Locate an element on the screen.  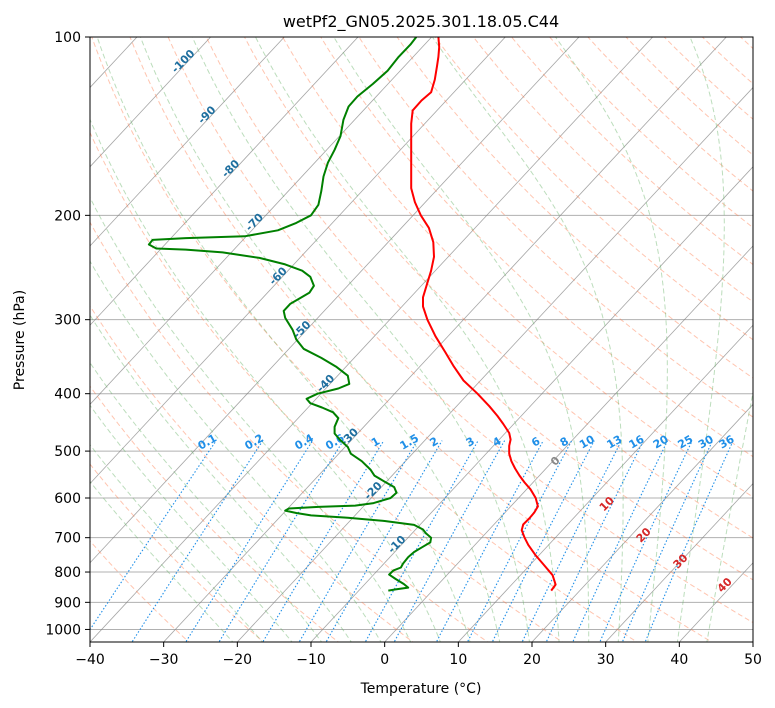
y-tick-label: 1000 is located at coordinates (63, 630).